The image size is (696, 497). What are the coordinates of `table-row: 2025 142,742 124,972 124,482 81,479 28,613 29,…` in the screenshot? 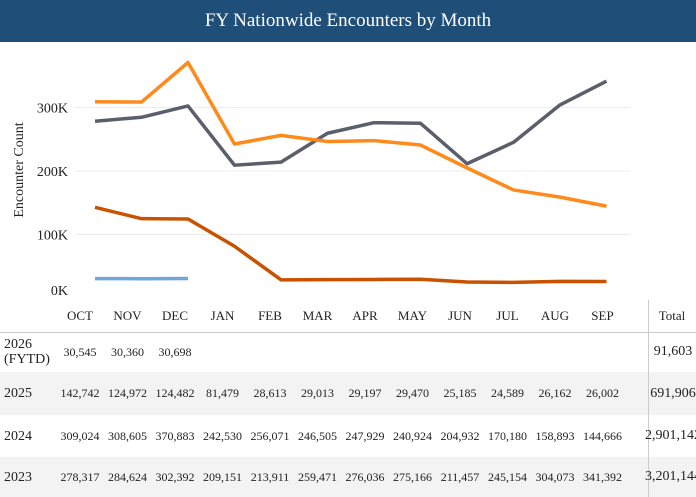 It's located at (348, 393).